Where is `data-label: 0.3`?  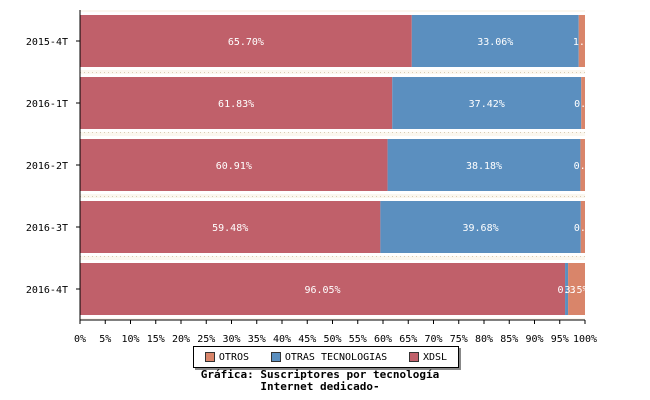 data-label: 0.3 is located at coordinates (567, 290).